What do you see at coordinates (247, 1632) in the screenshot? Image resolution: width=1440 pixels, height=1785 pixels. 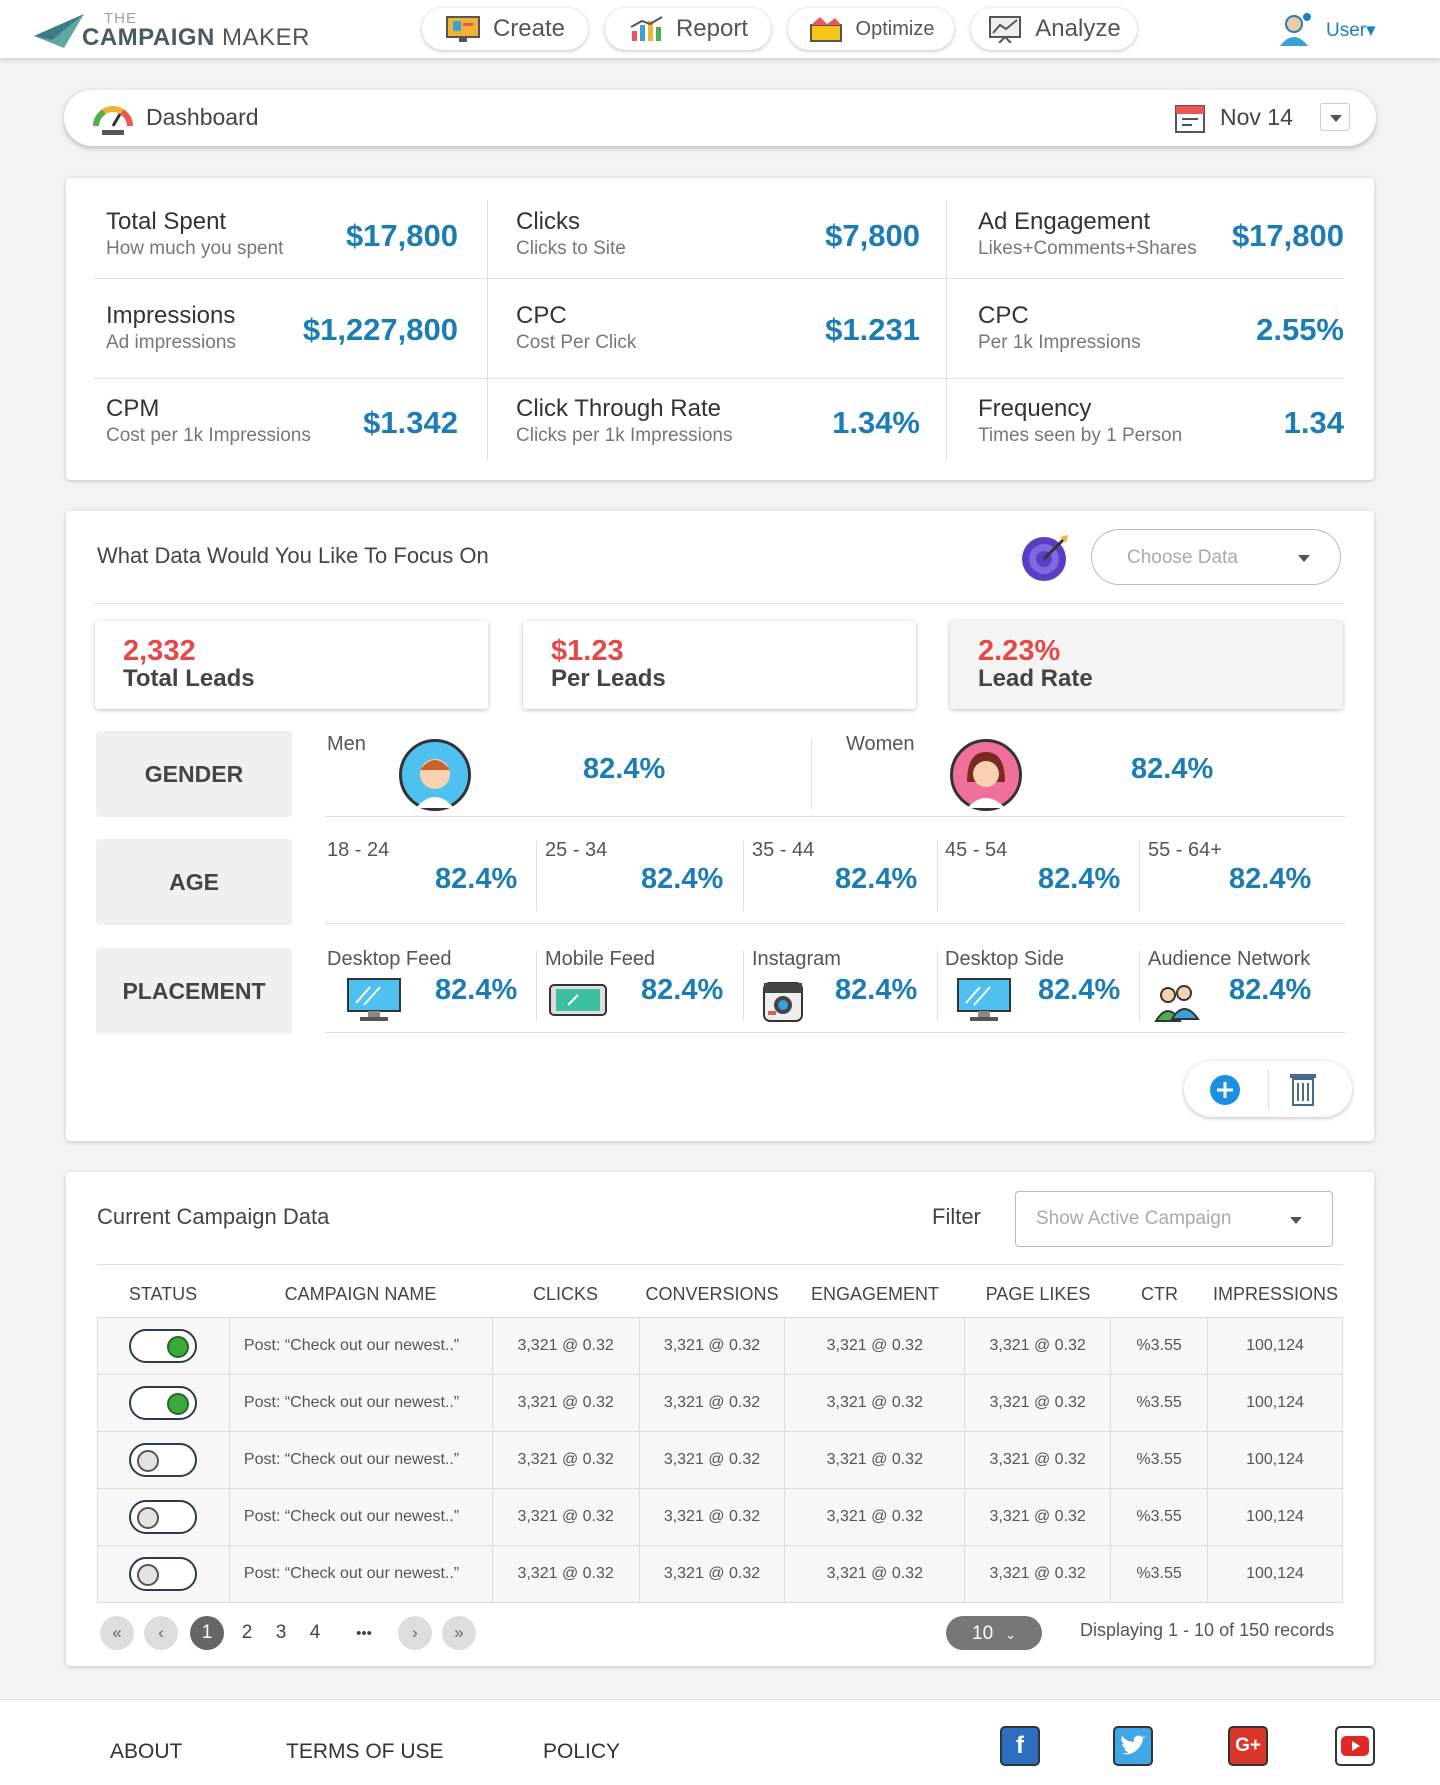 I see `page-2-button: 2` at bounding box center [247, 1632].